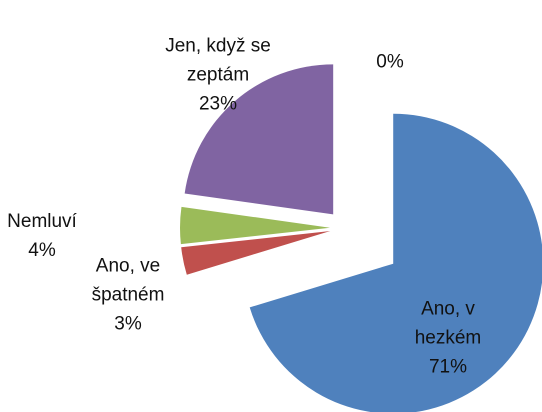  I want to click on value-label: 3%, so click(128, 324).